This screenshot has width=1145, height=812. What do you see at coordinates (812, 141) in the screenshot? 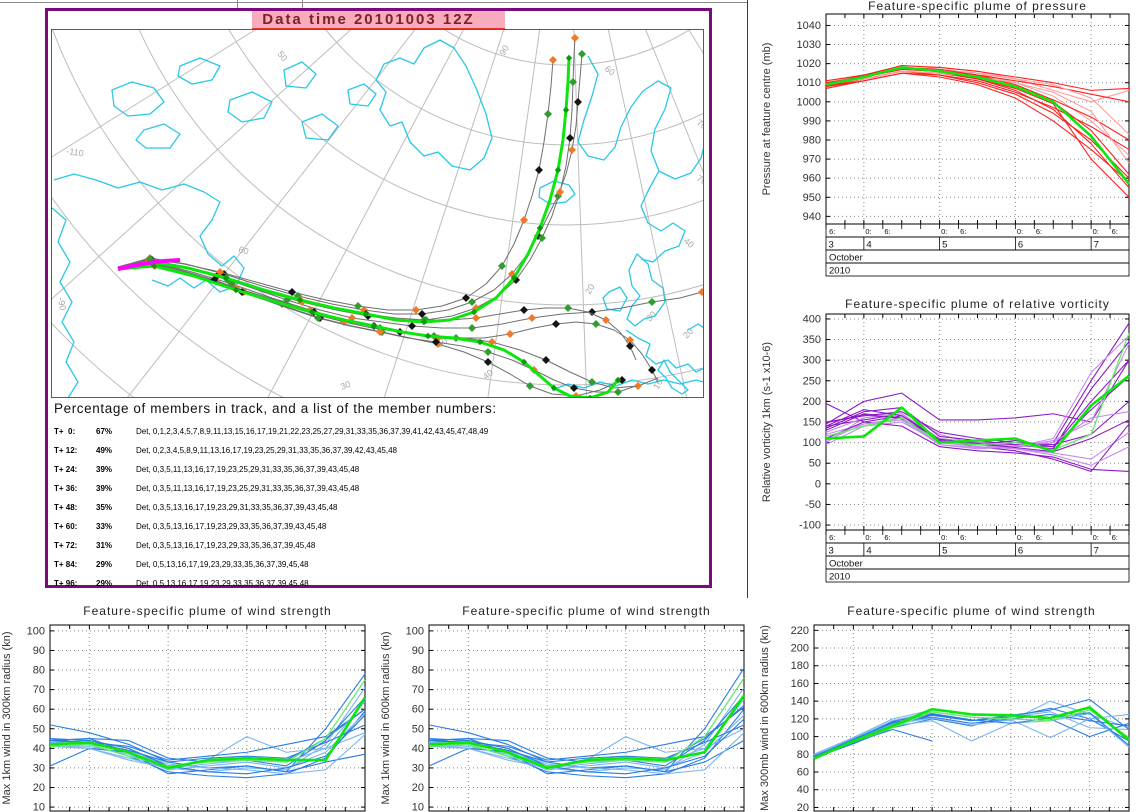
I see `y-tick-label: 980` at bounding box center [812, 141].